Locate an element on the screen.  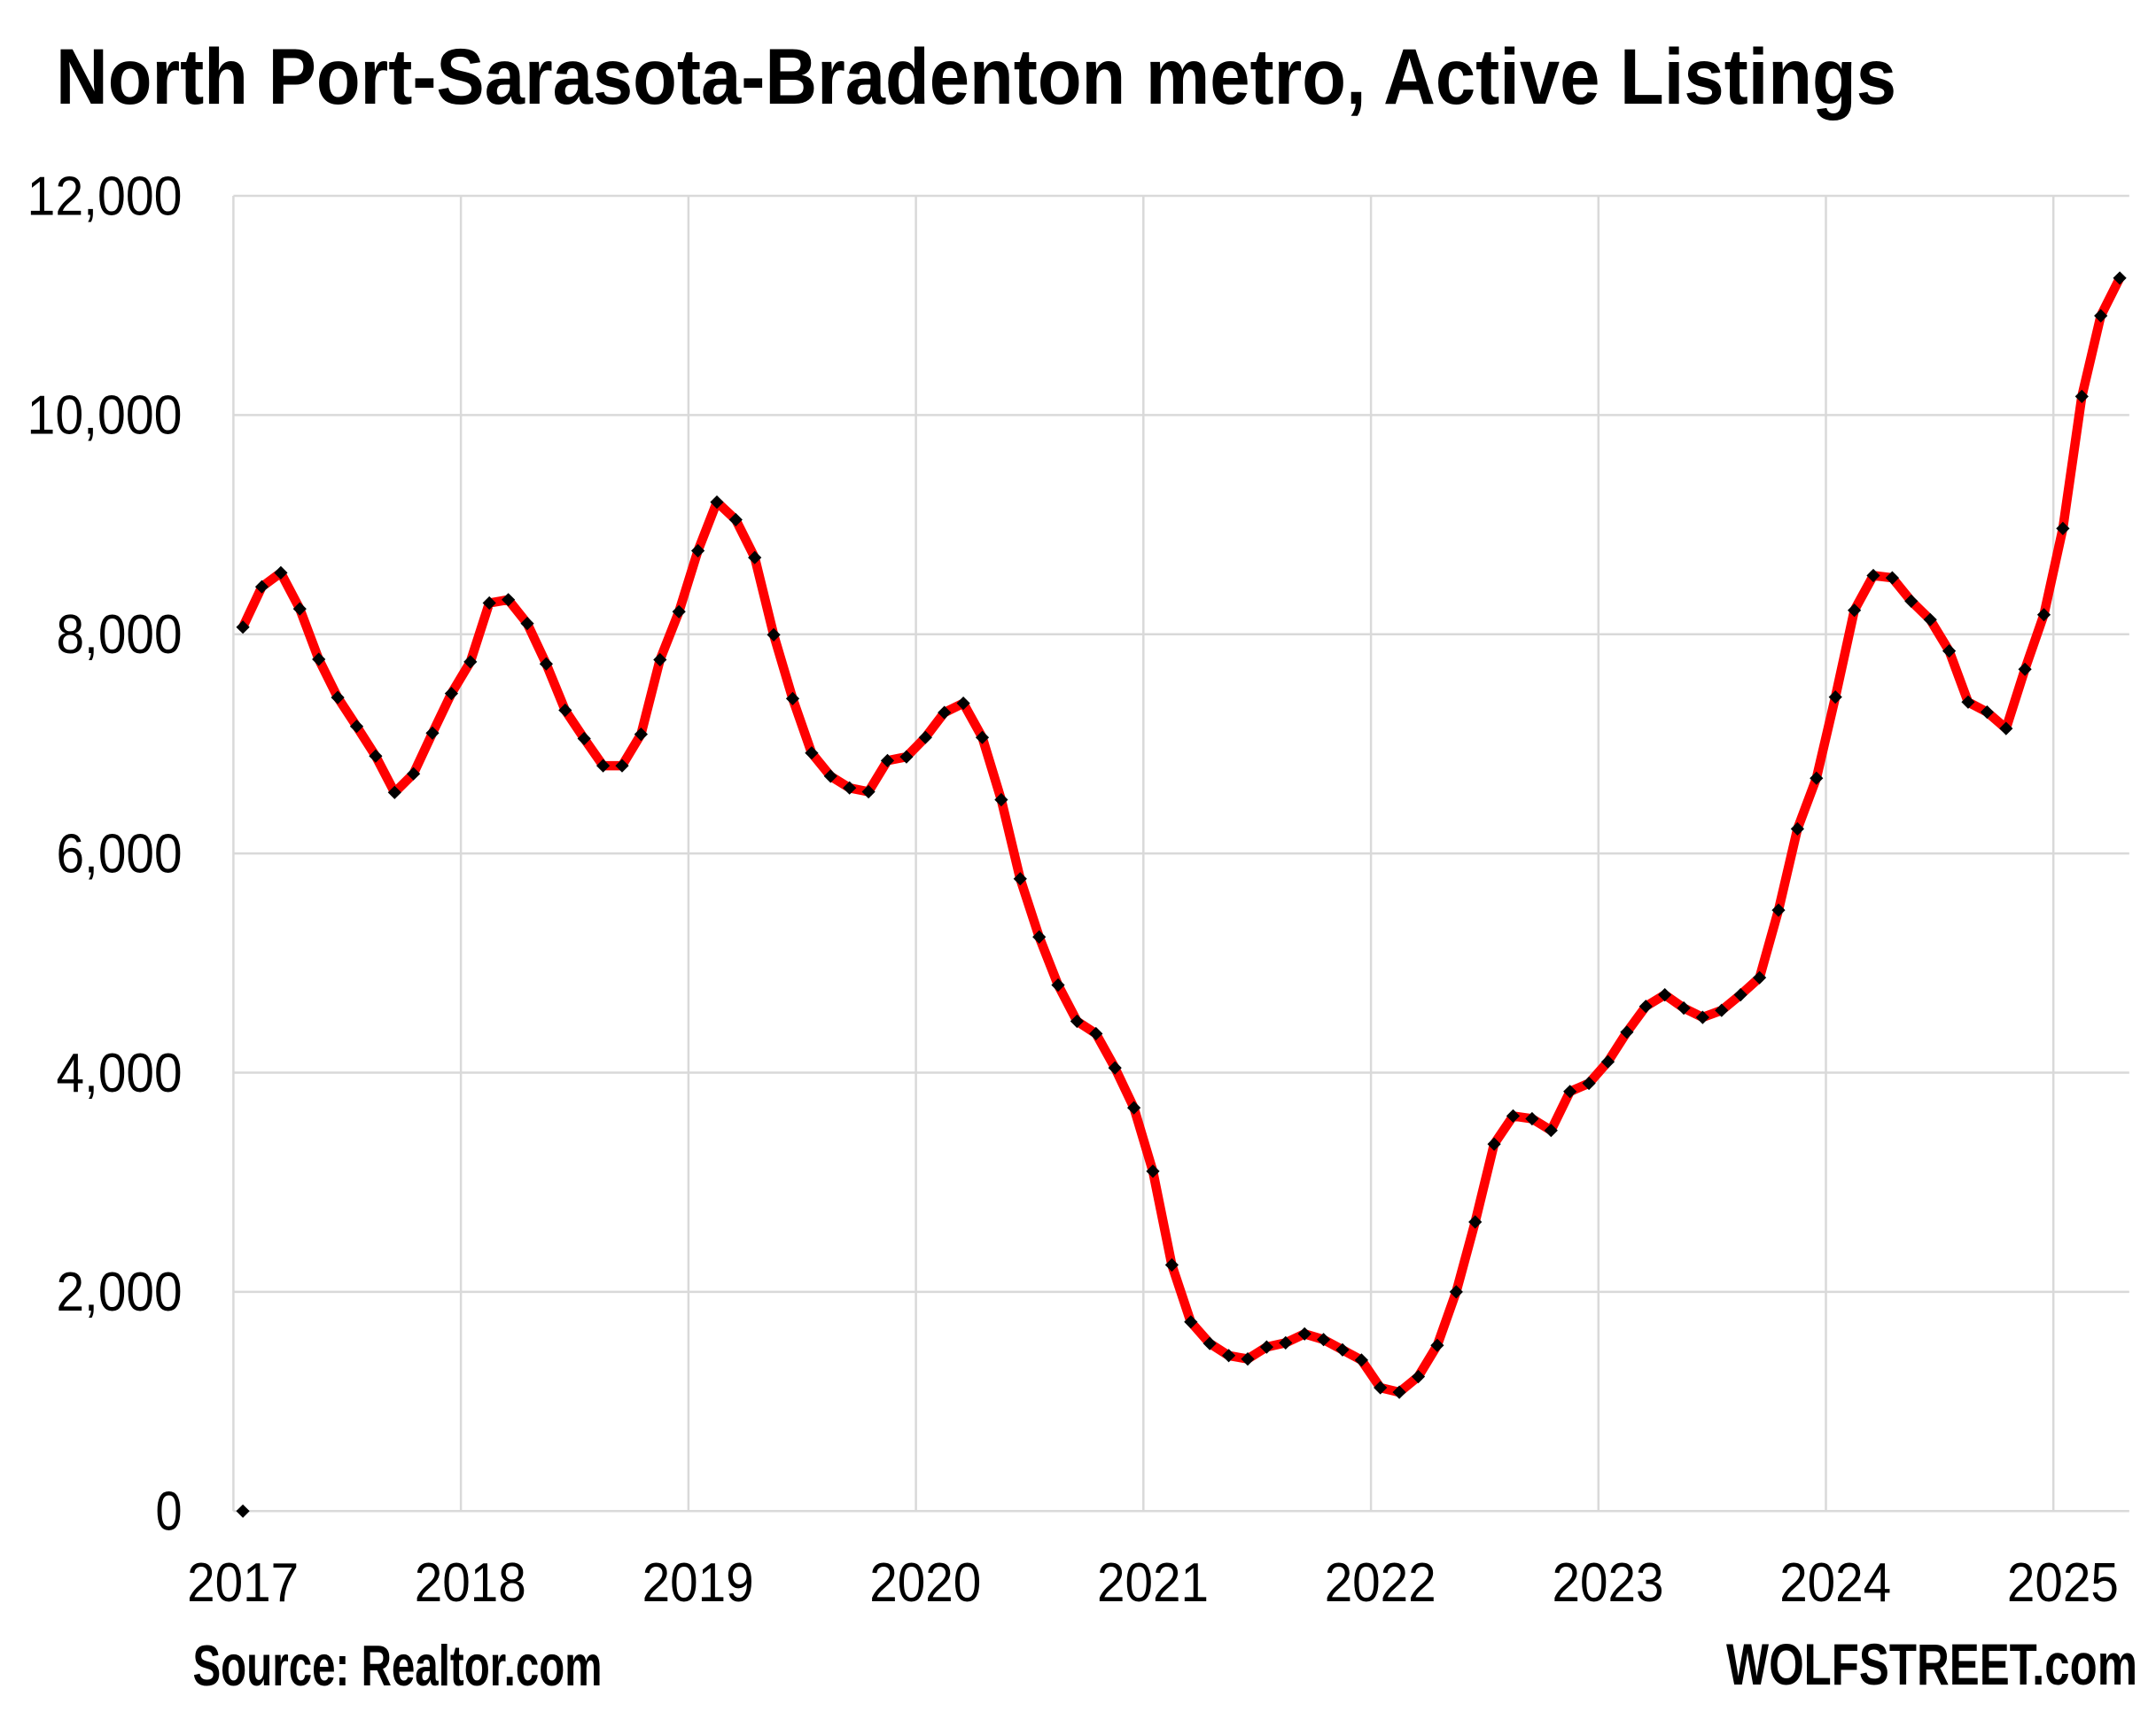
svg-text: Source: Realtor.com is located at coordinates (398, 1666).